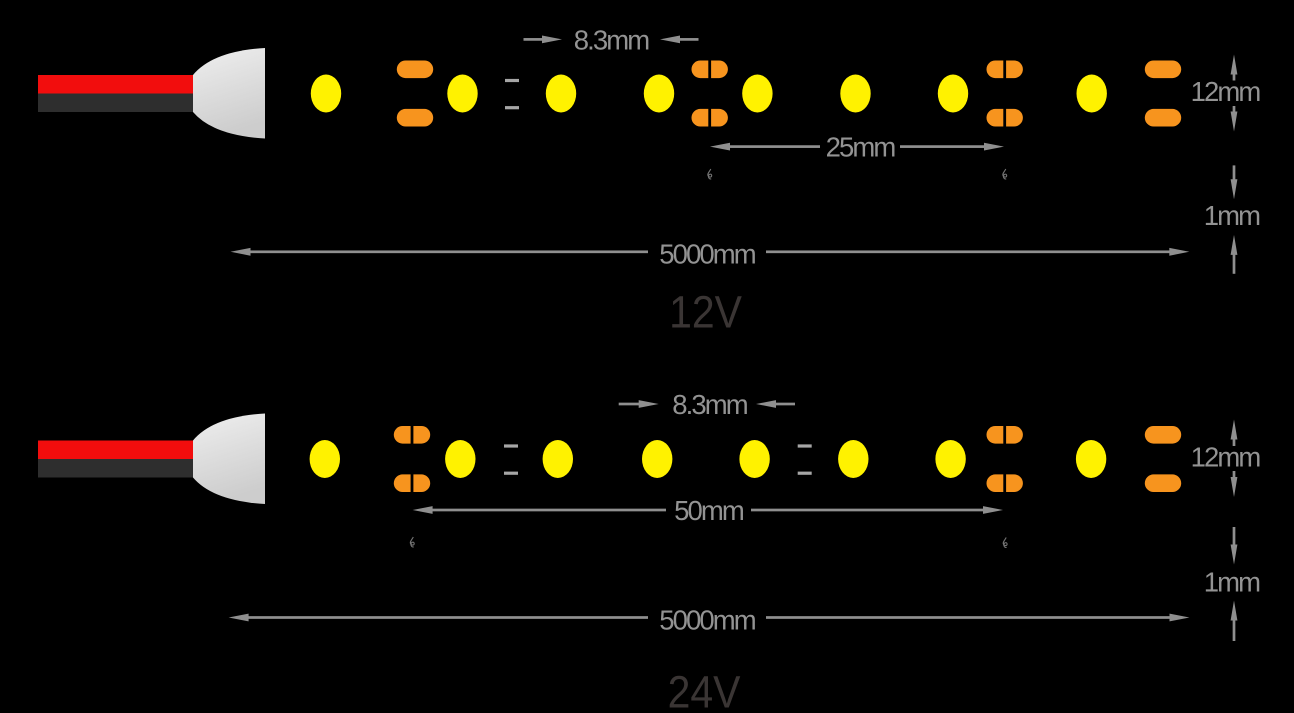 This screenshot has width=1294, height=713. What do you see at coordinates (861, 146) in the screenshot?
I see `svg-text: 25mm` at bounding box center [861, 146].